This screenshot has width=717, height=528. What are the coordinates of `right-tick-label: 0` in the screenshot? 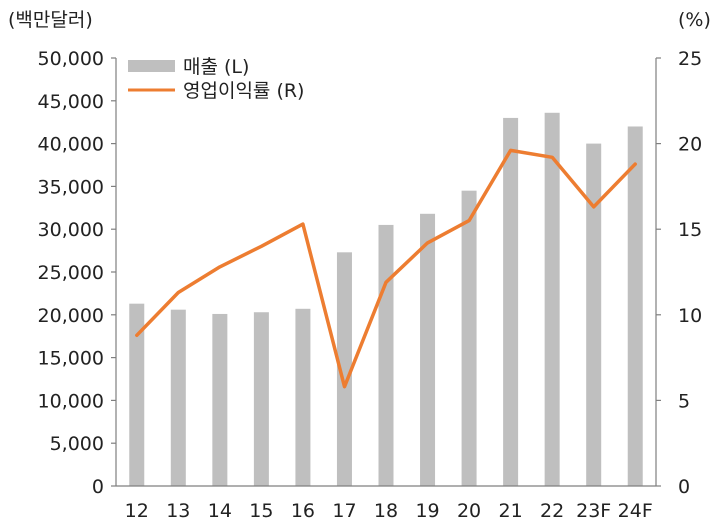 It's located at (684, 487).